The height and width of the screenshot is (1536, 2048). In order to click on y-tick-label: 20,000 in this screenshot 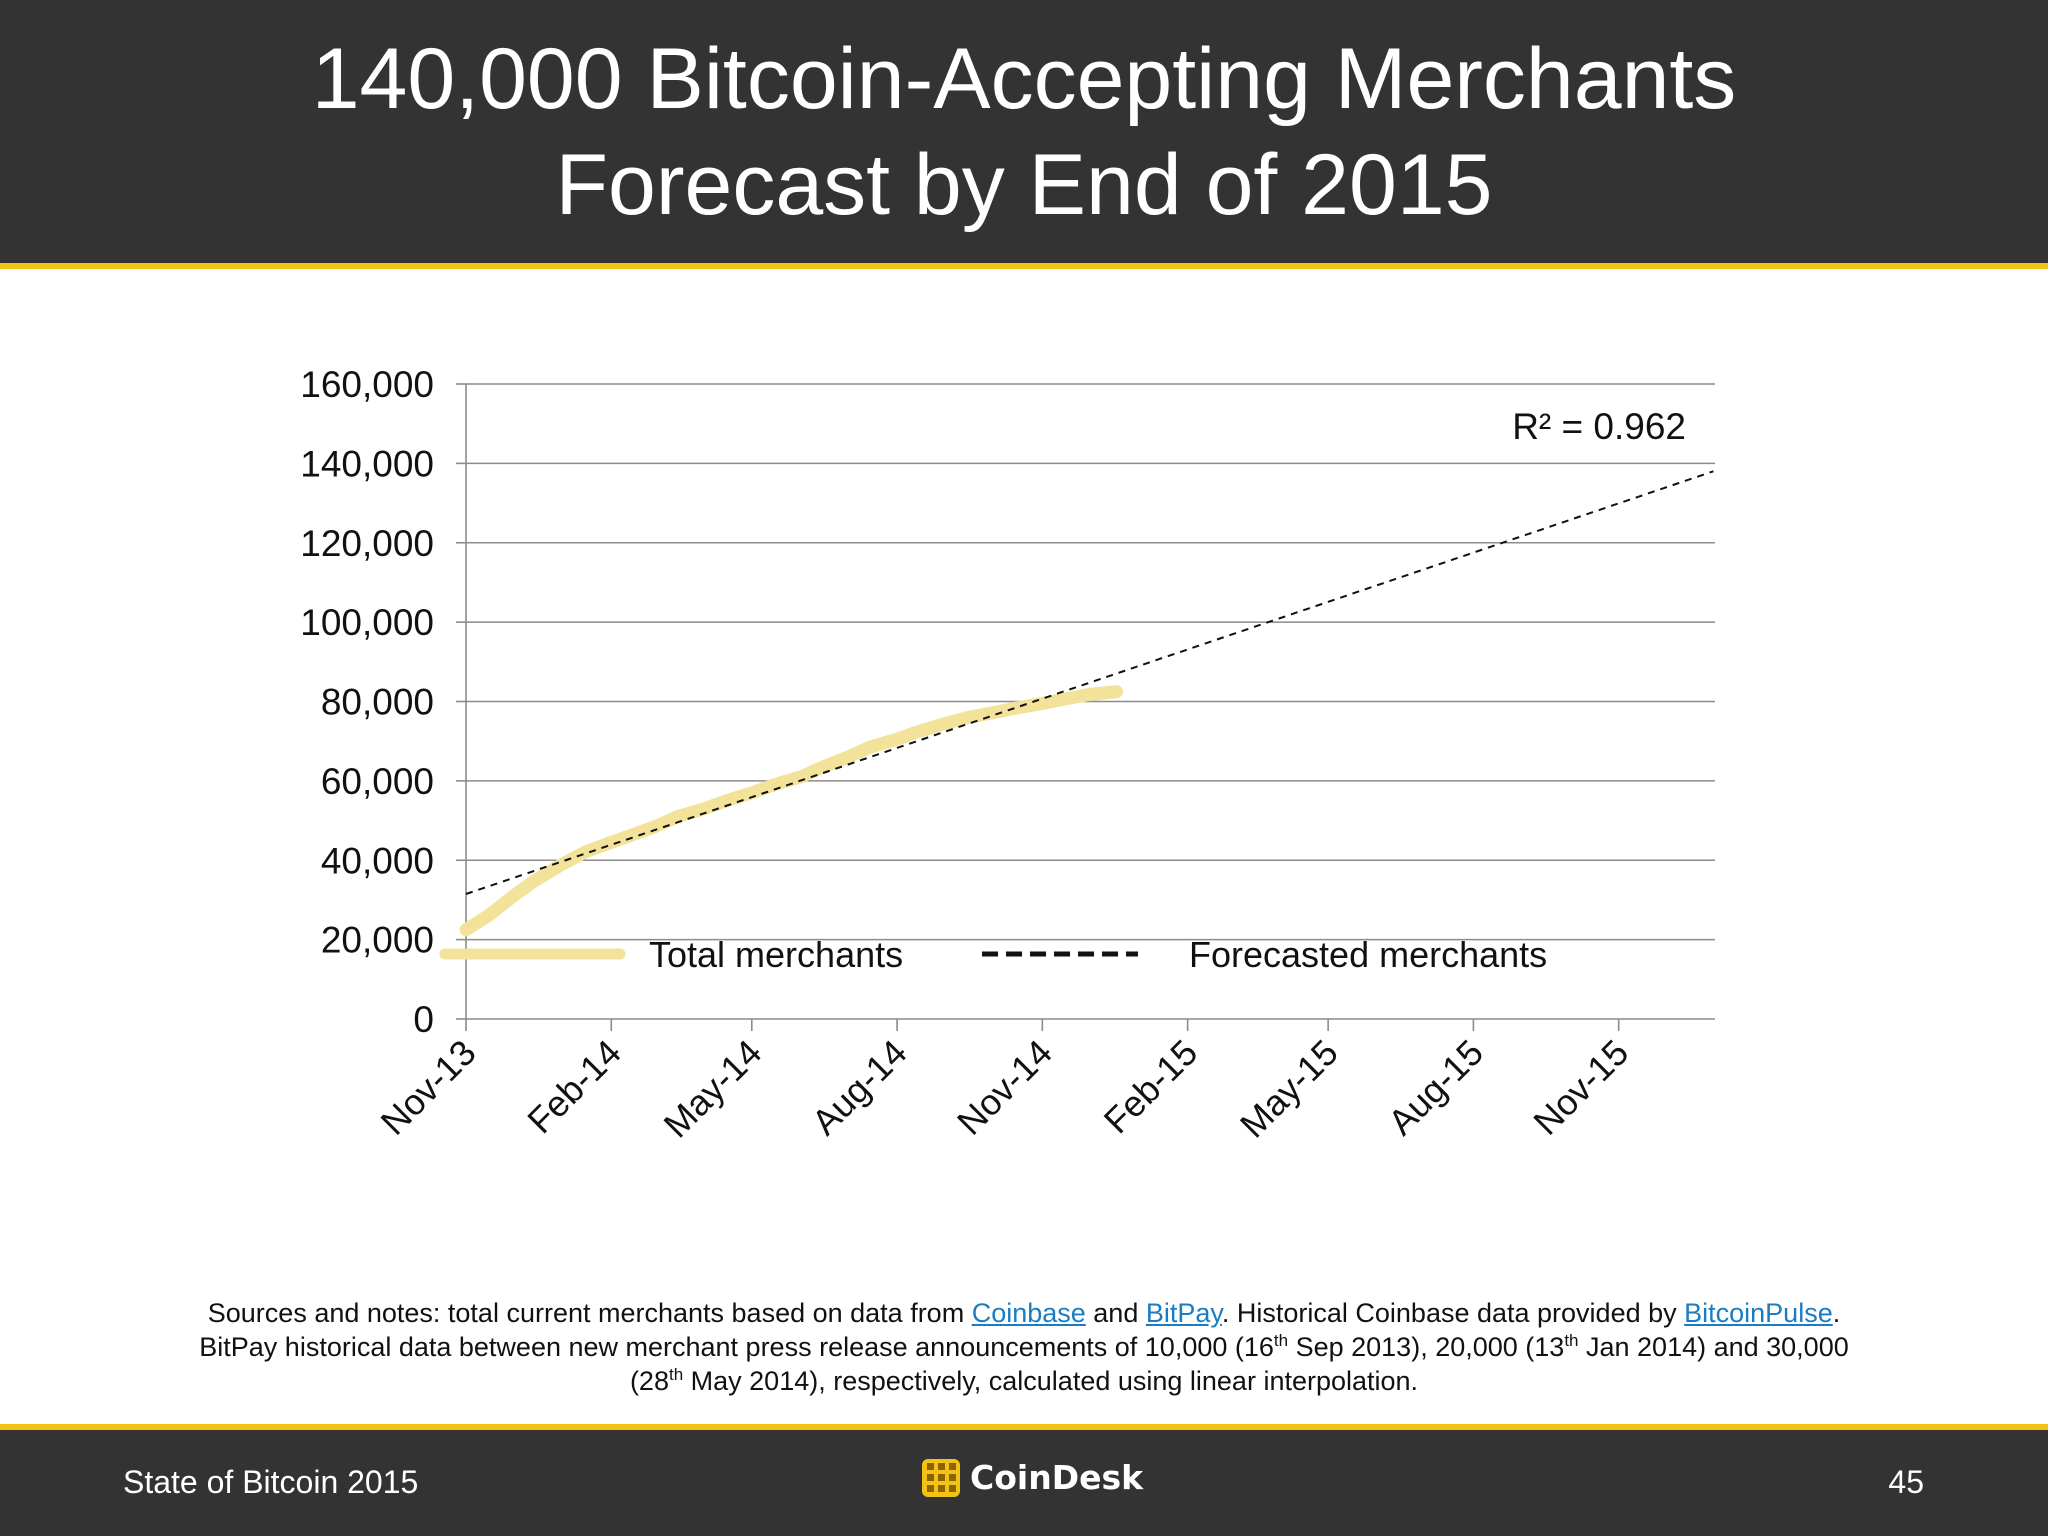, I will do `click(377, 940)`.